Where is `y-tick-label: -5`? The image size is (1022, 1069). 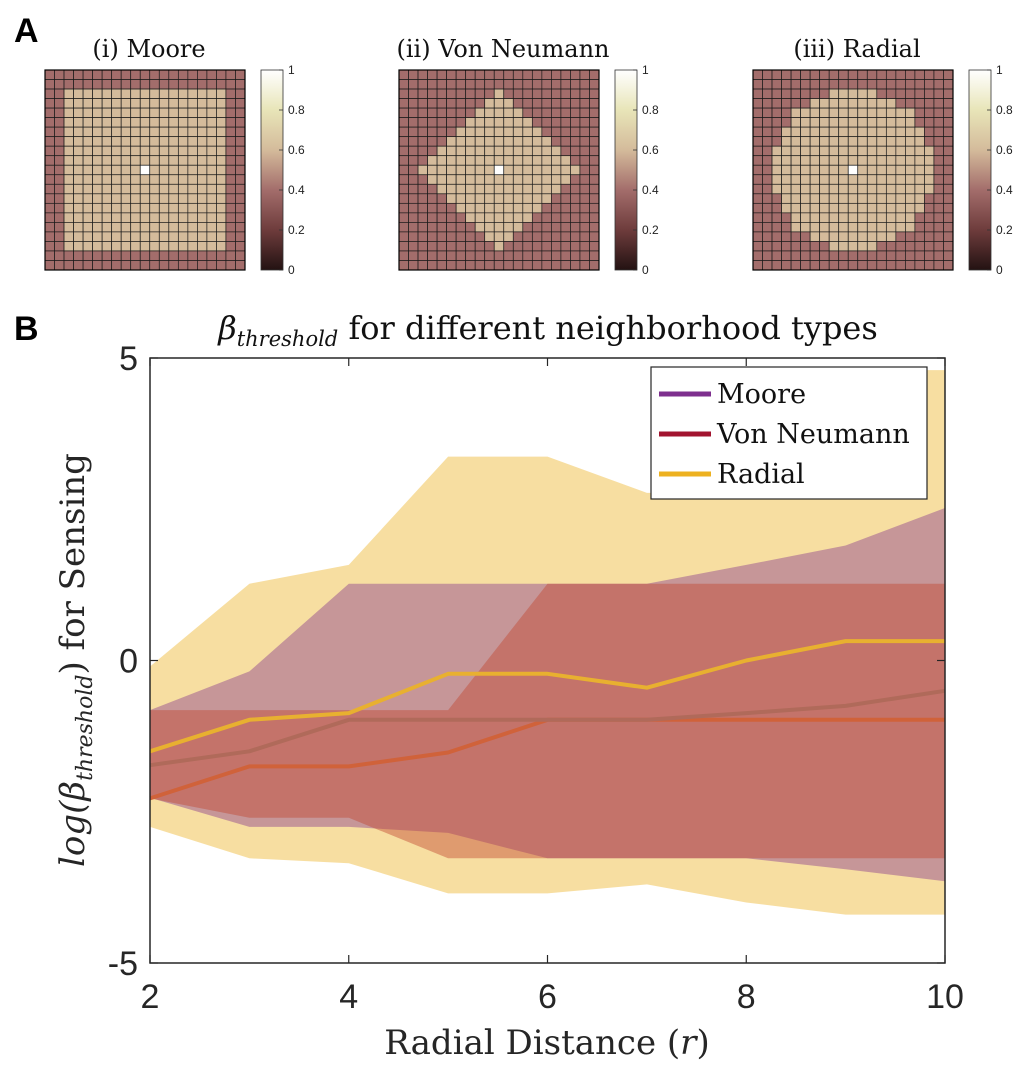 y-tick-label: -5 is located at coordinates (123, 964).